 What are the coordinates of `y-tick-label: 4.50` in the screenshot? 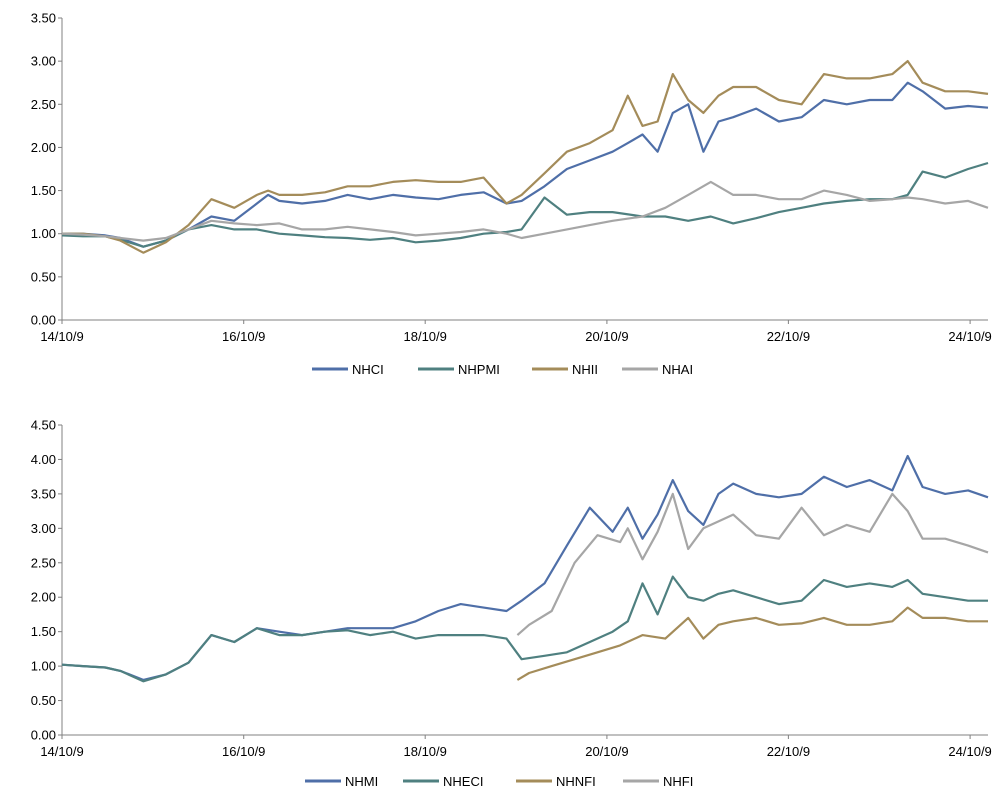 It's located at (43, 425).